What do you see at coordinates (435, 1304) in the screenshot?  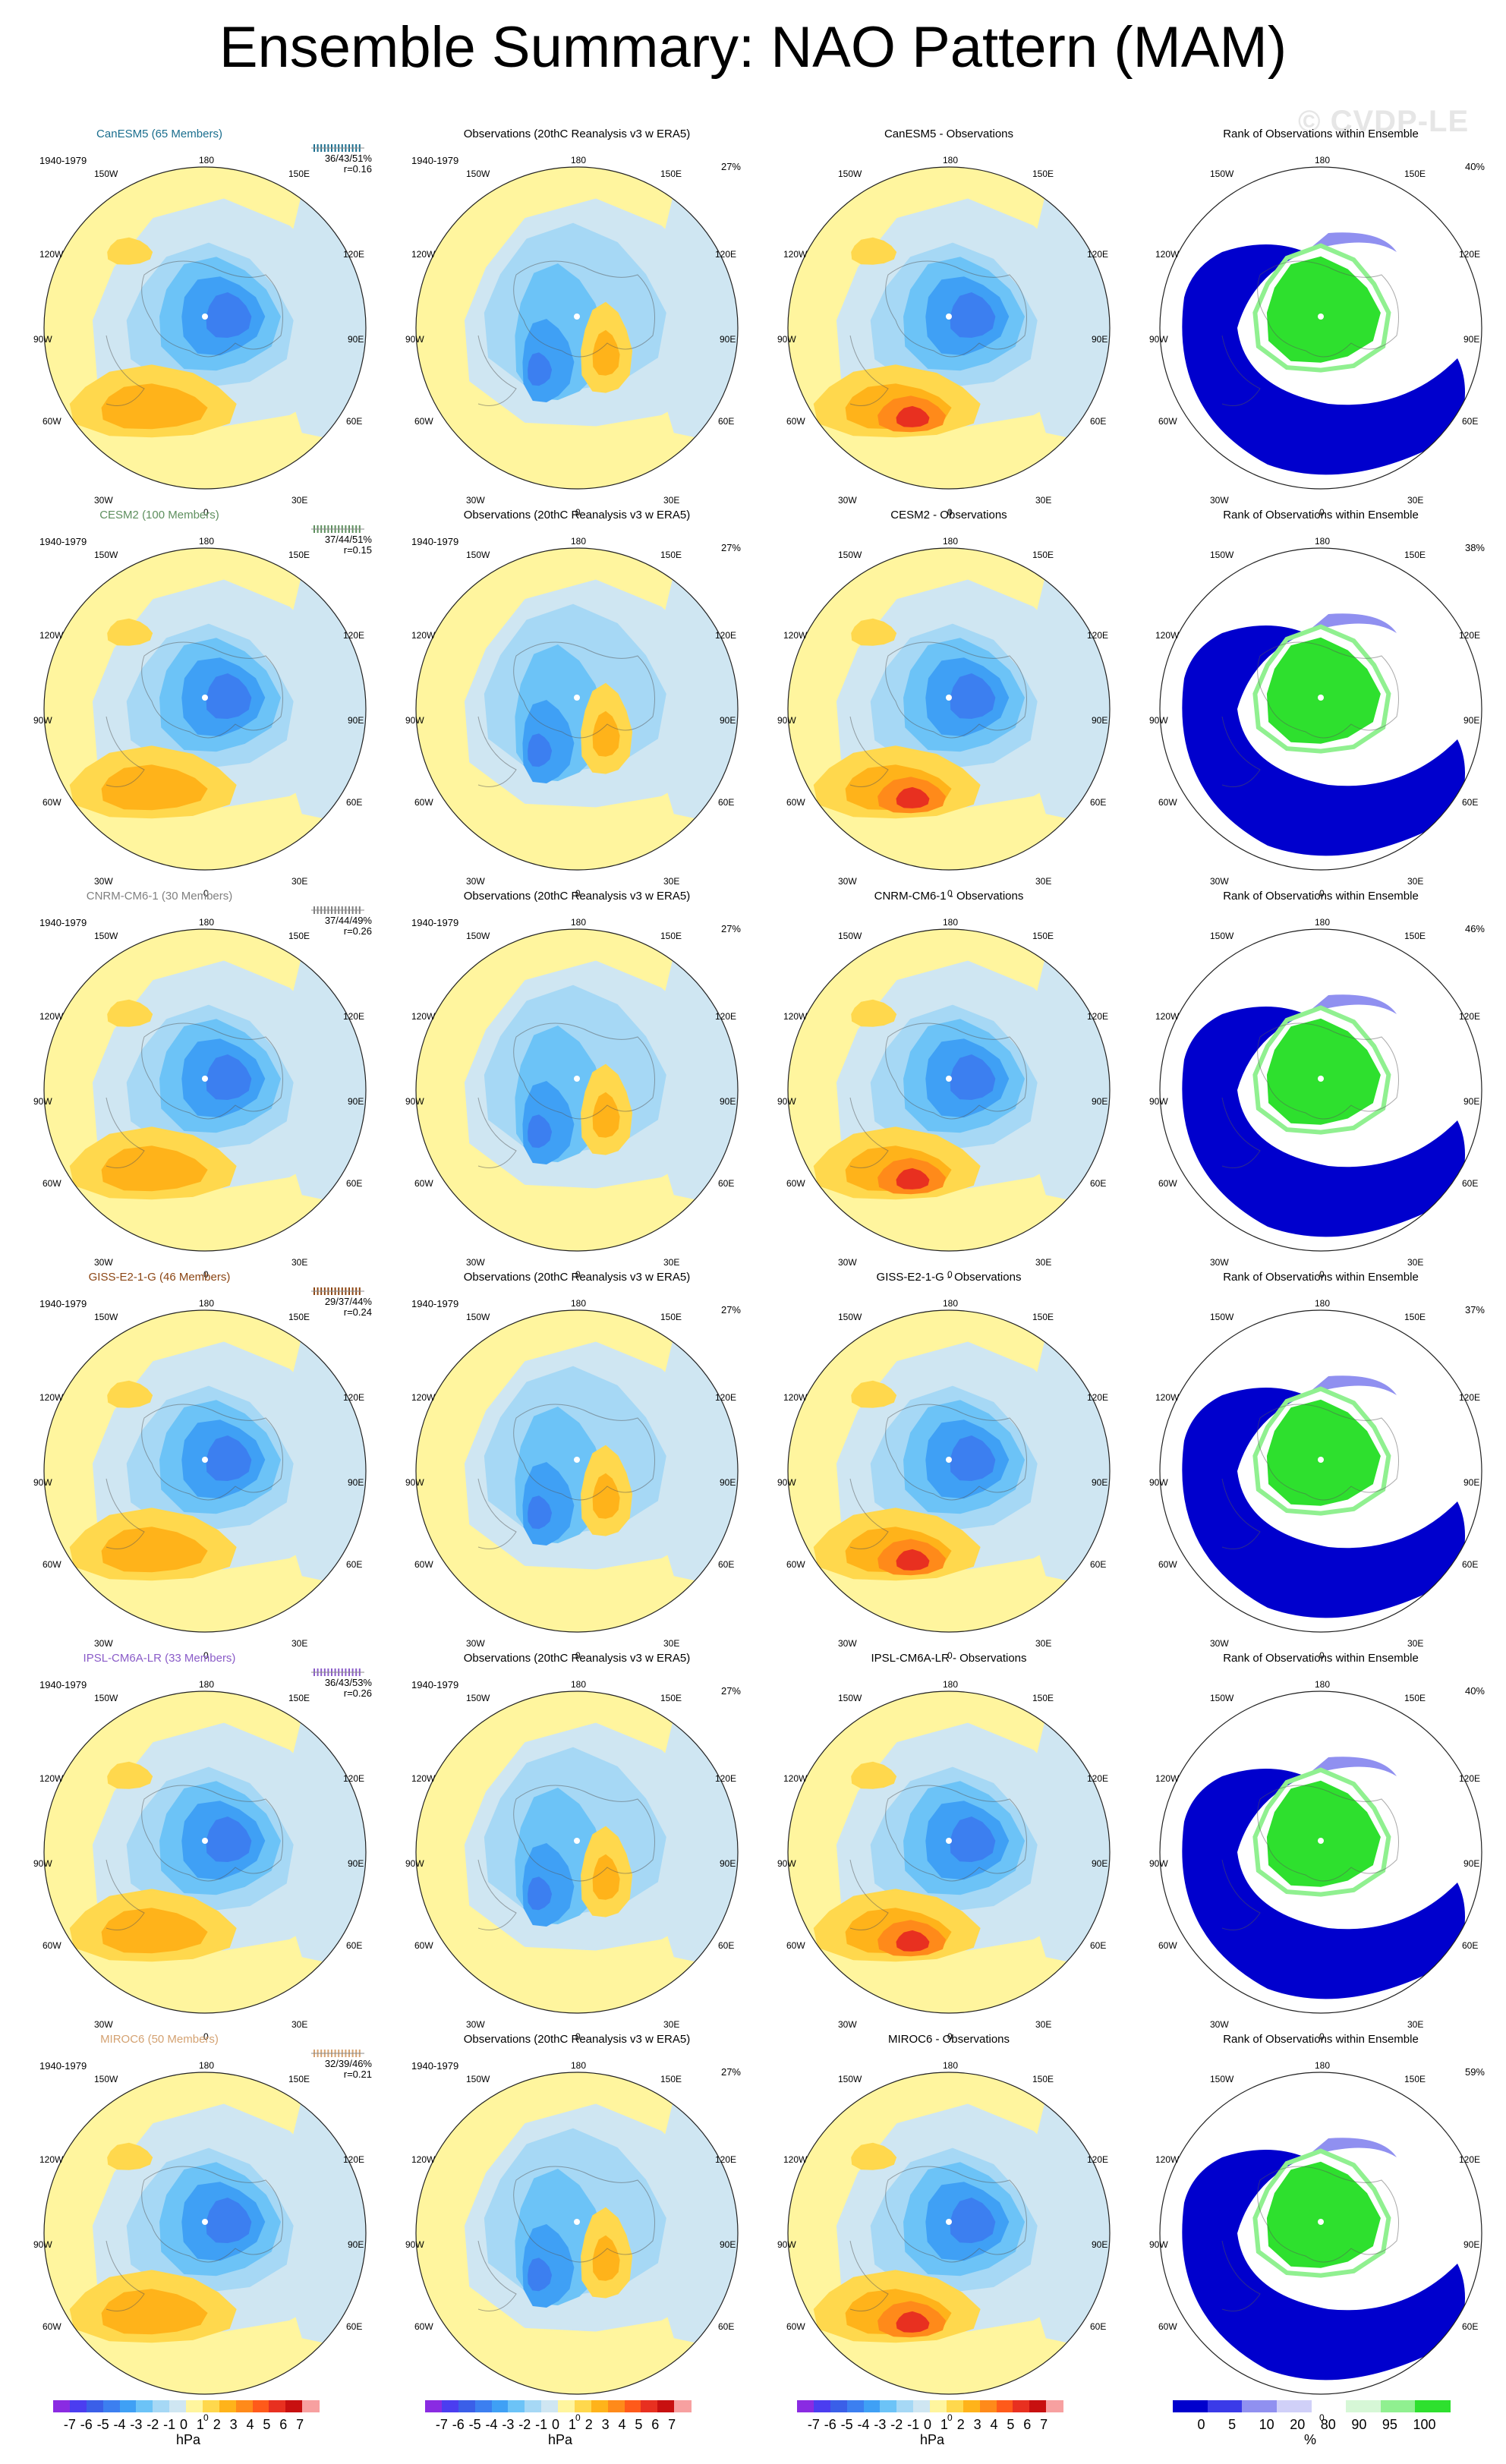 I see `period-label: 1940-1979` at bounding box center [435, 1304].